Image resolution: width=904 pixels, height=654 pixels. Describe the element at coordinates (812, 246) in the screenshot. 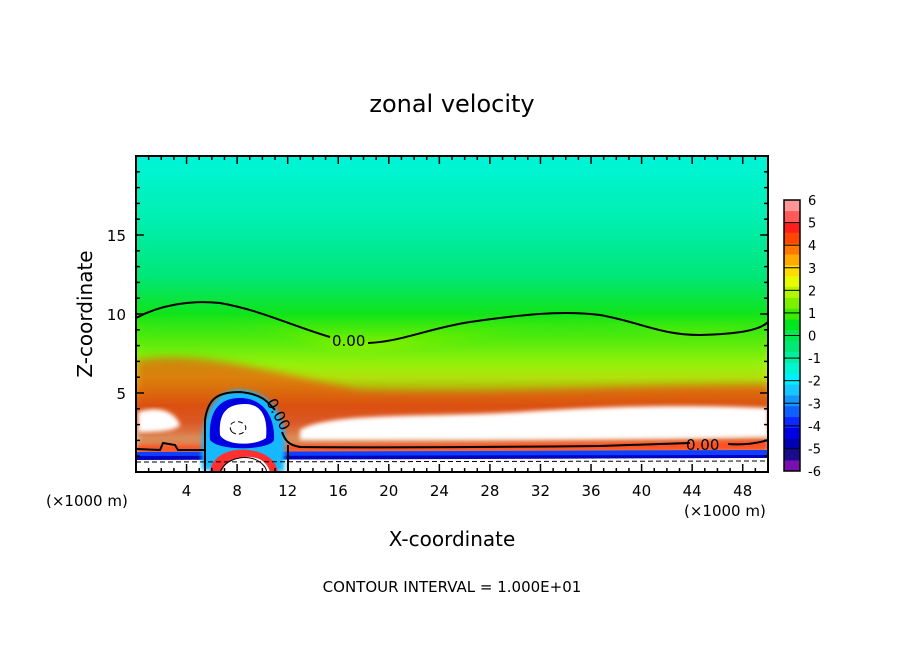

I see `colorbar-label: 4` at that location.